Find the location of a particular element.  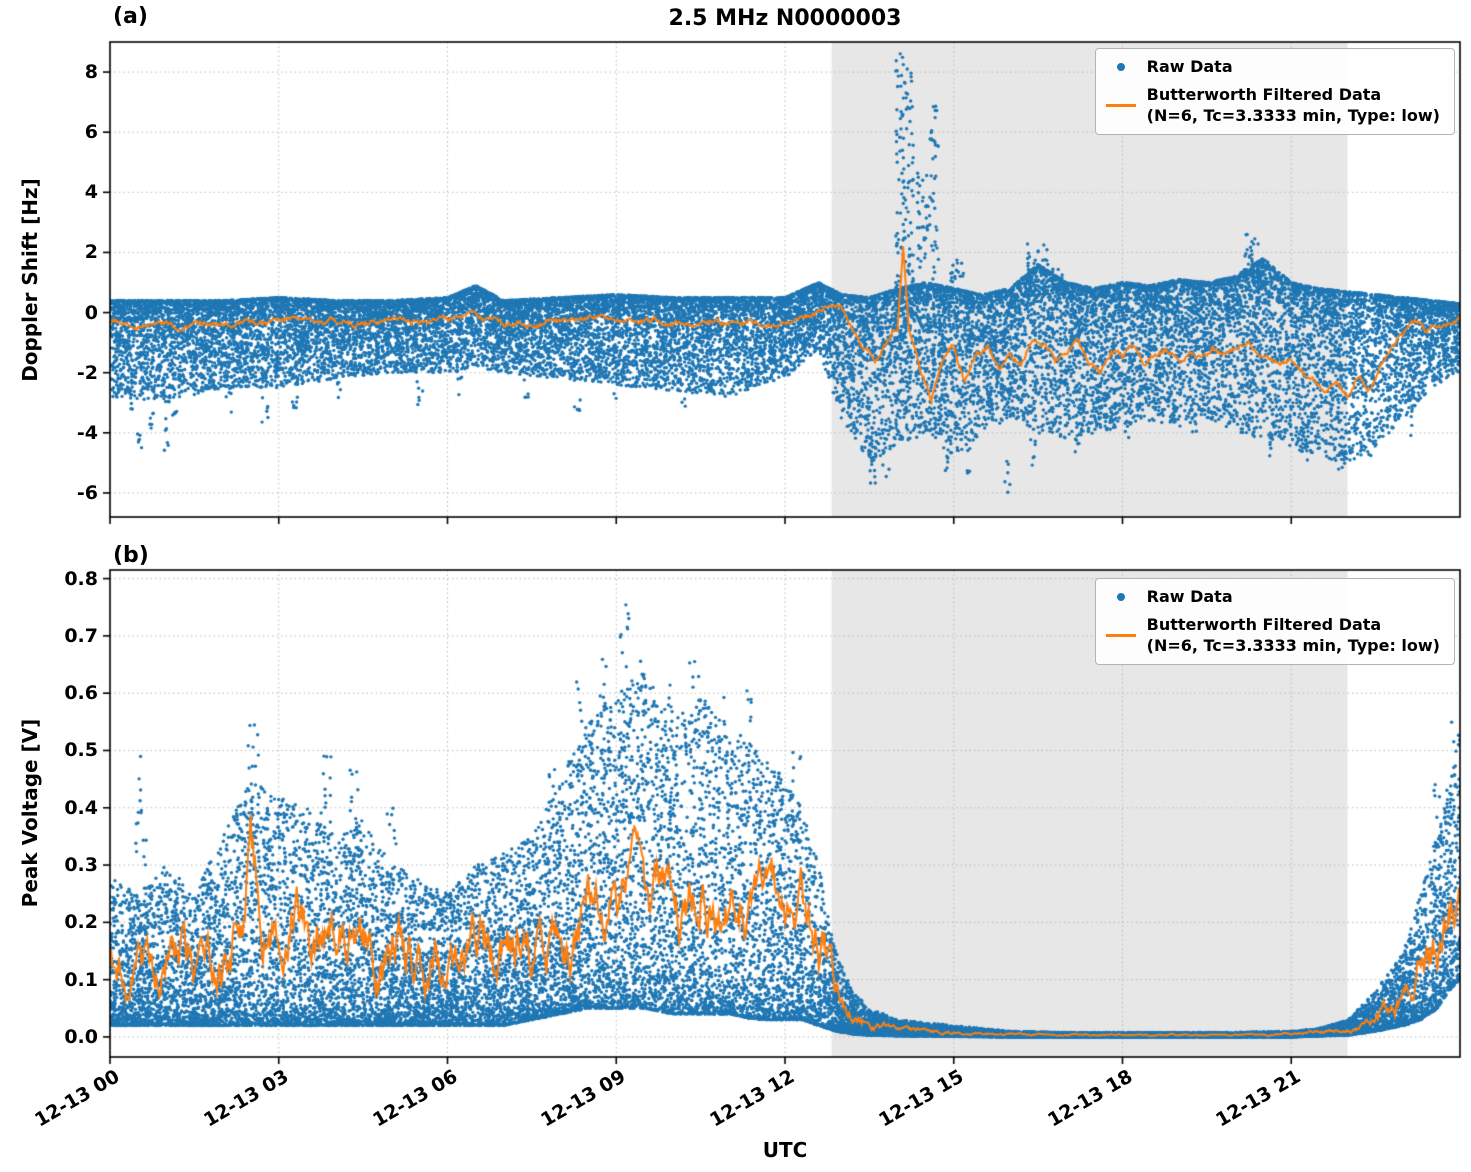

y-tick-label: 0.6 is located at coordinates (81, 693).